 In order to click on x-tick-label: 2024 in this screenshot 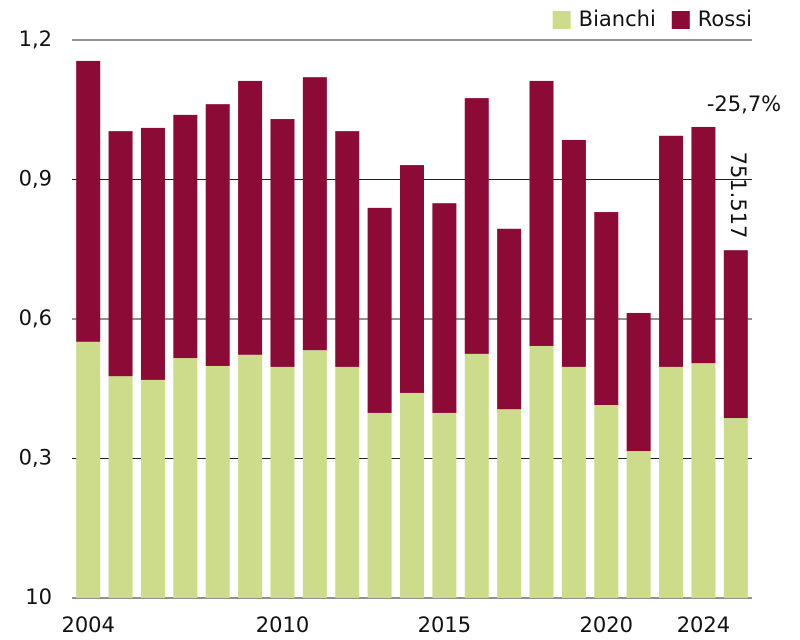, I will do `click(703, 625)`.